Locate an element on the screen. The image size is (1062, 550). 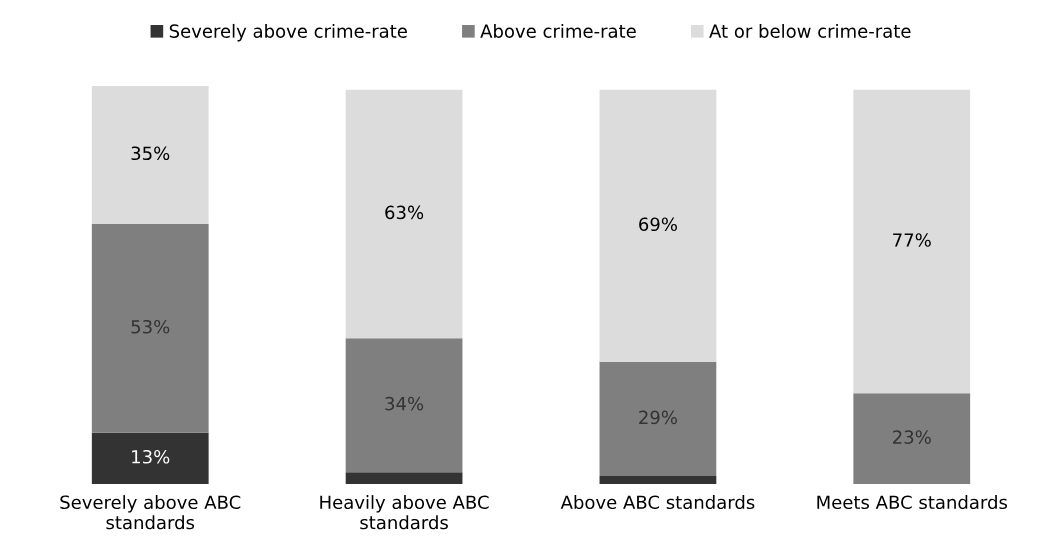
data-label: 69% is located at coordinates (658, 224).